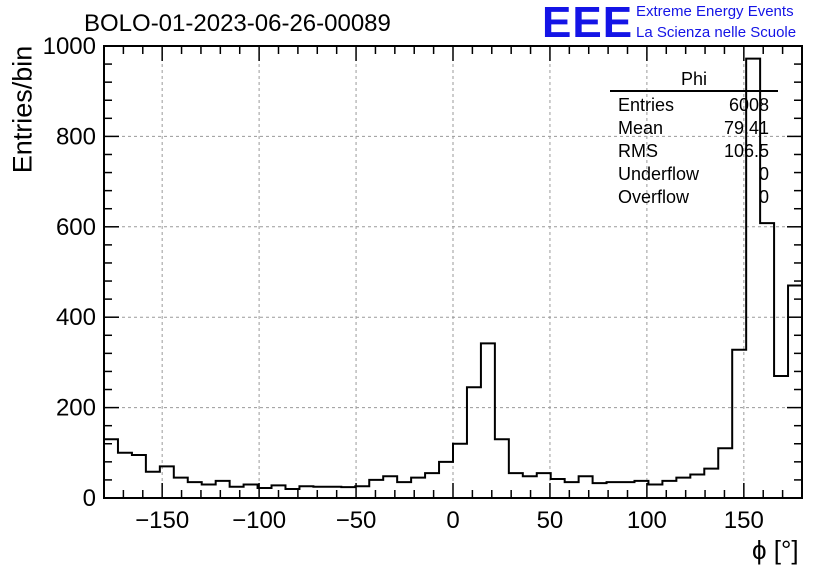  I want to click on x-tick-label: 50, so click(550, 520).